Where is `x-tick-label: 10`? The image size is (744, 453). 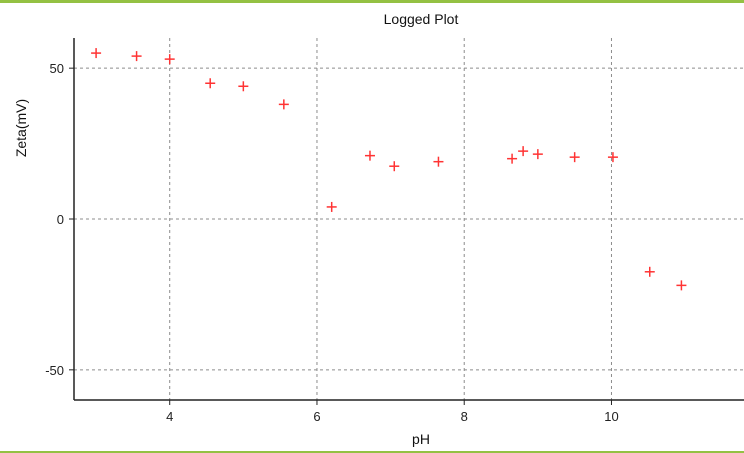
x-tick-label: 10 is located at coordinates (611, 416).